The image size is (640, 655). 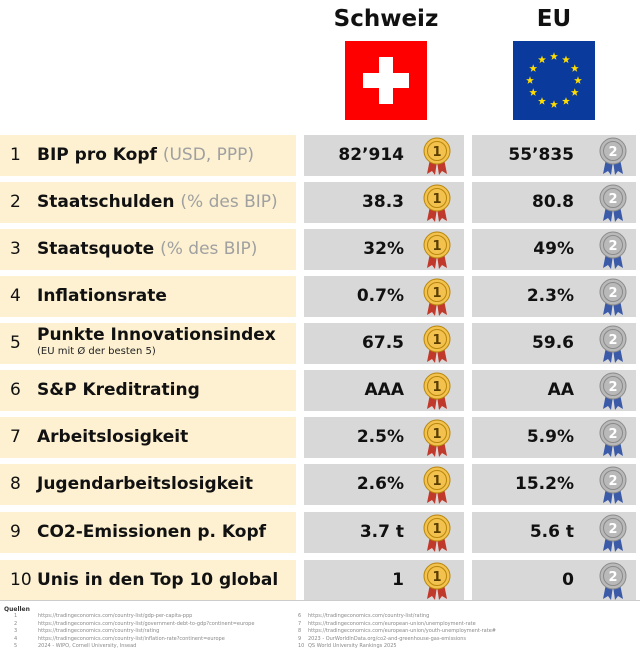 I want to click on eu-value: 49%, so click(x=553, y=249).